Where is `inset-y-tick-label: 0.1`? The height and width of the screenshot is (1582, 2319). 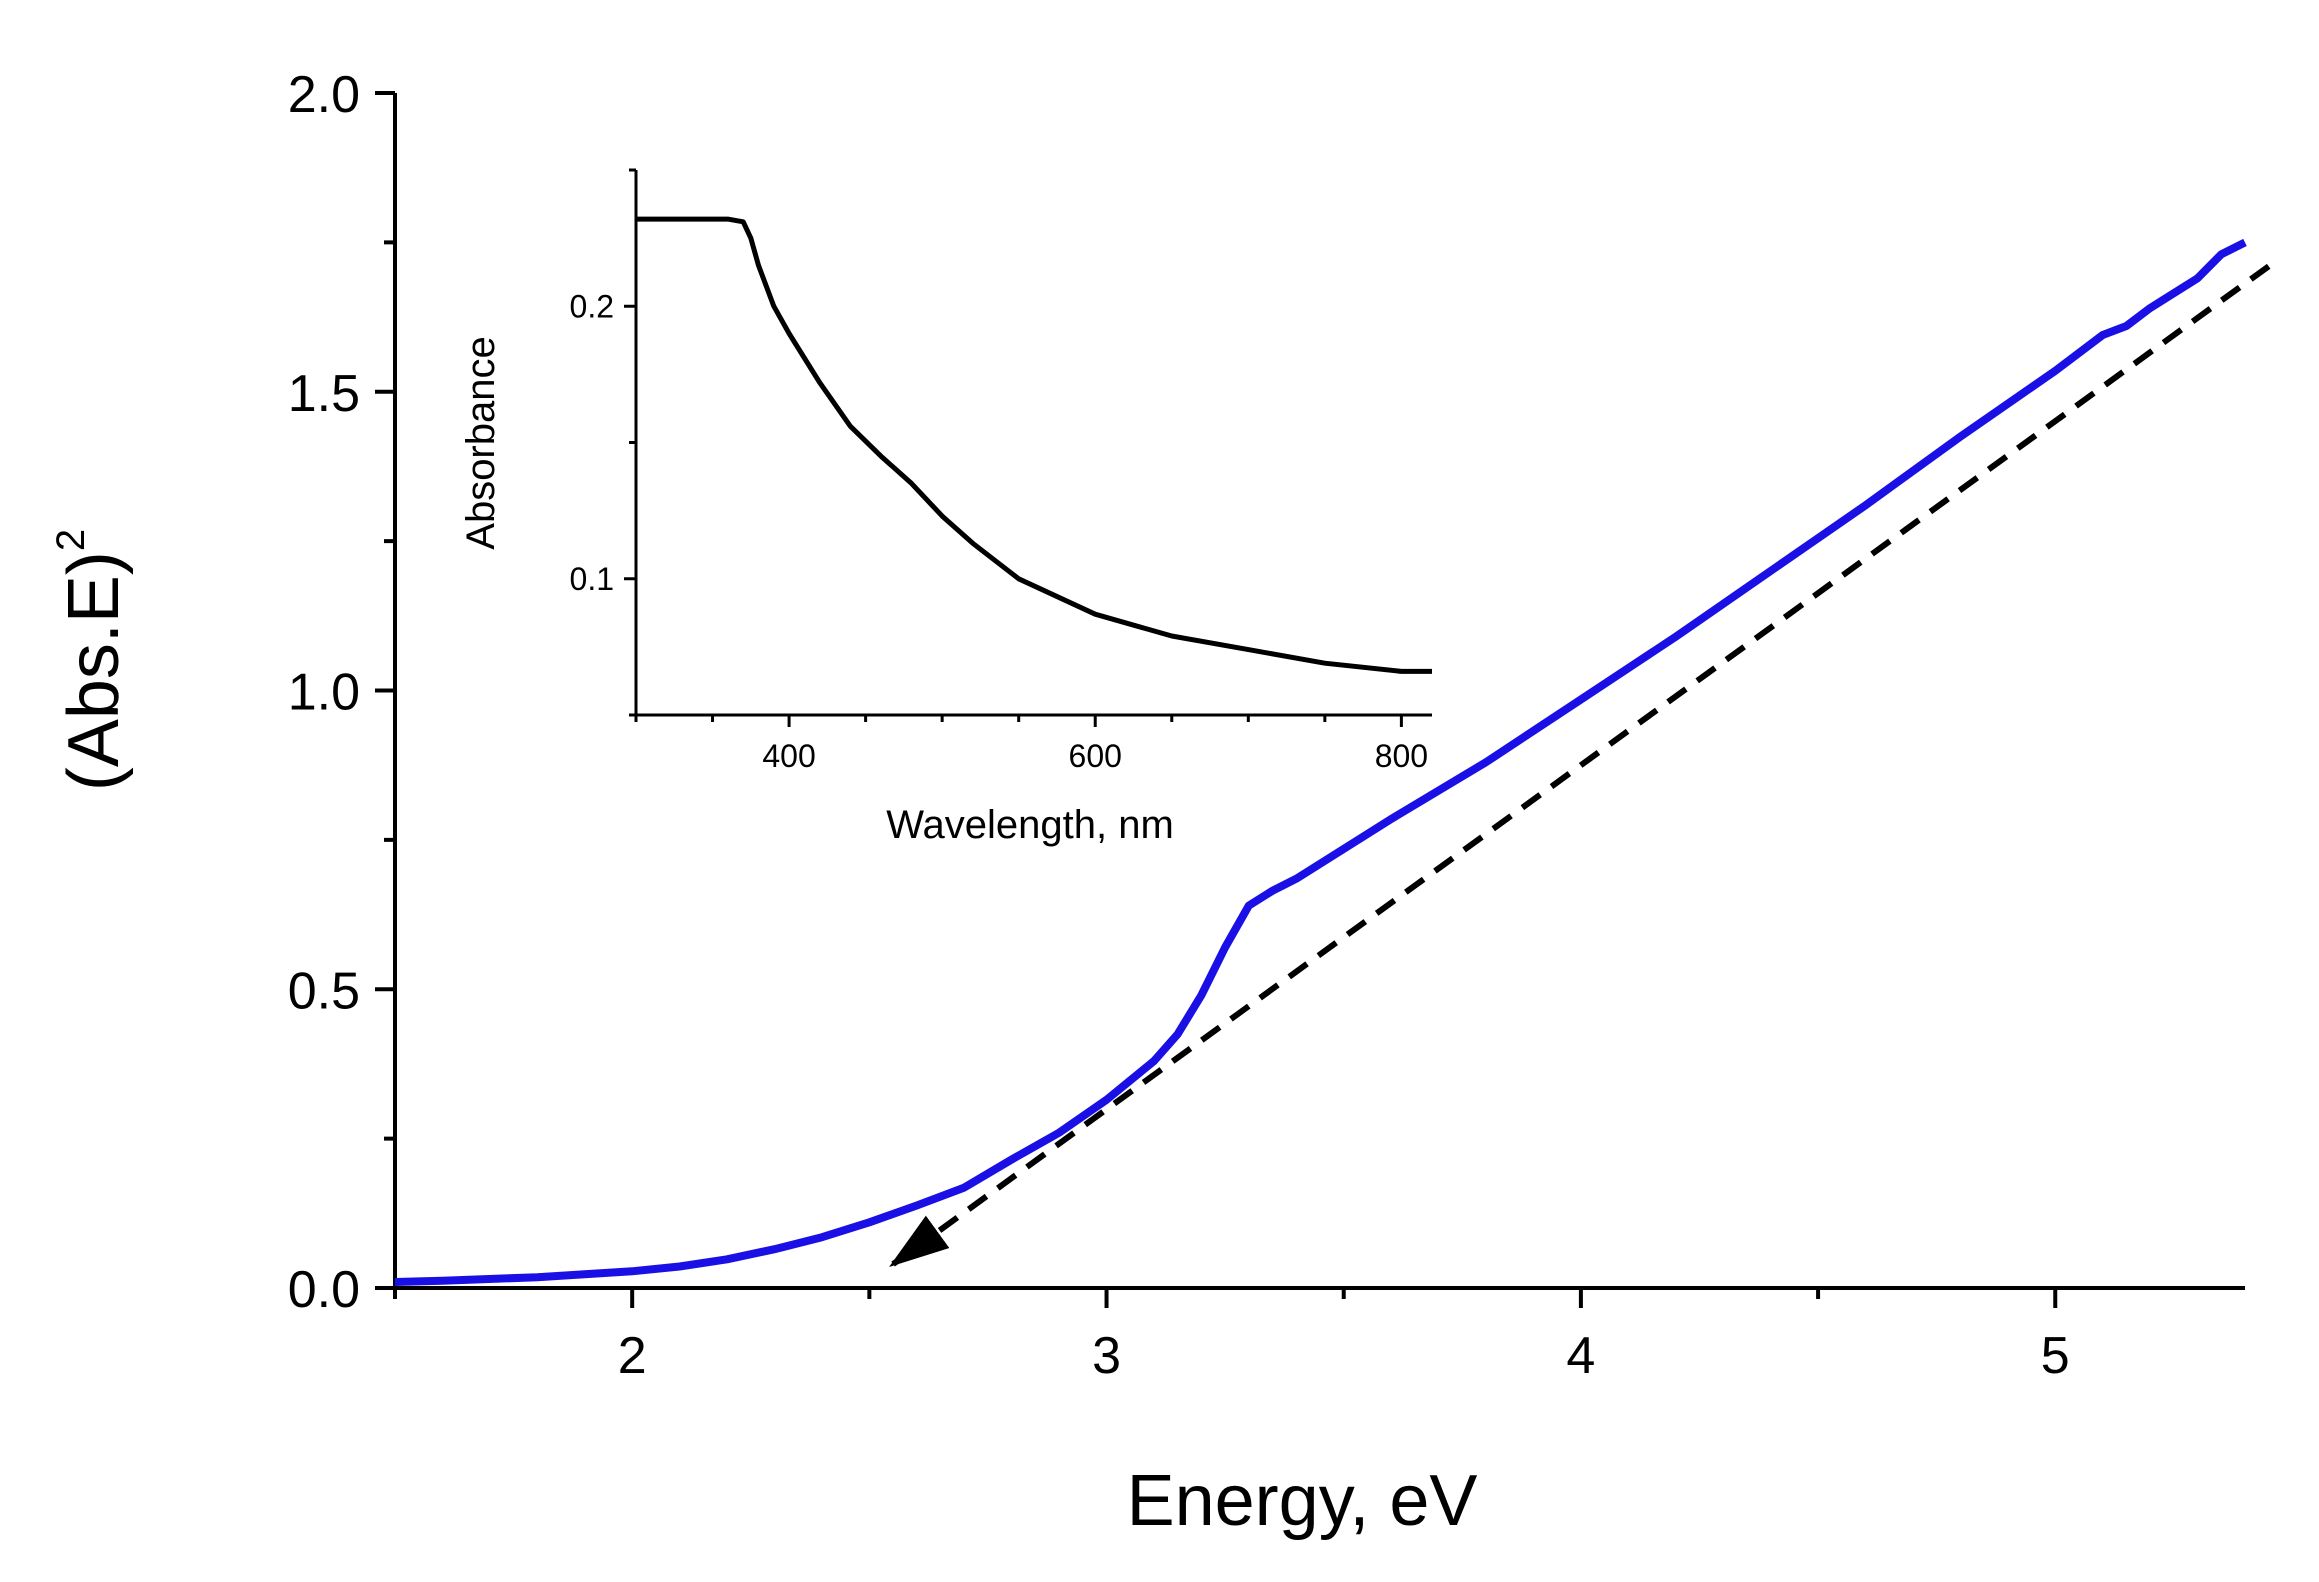 inset-y-tick-label: 0.1 is located at coordinates (592, 579).